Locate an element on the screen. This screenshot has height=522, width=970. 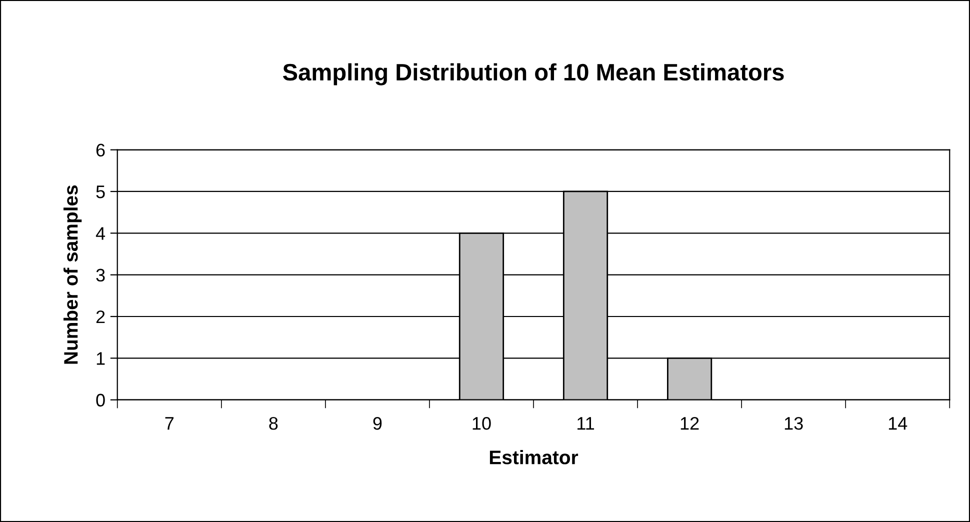
x-tick-label: 7 is located at coordinates (169, 423).